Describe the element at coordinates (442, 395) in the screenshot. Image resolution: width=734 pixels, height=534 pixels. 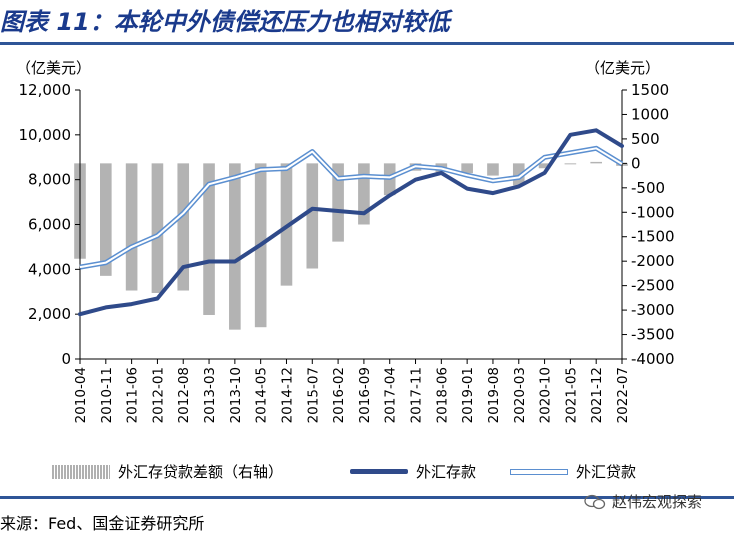
I see `x-tick-label: 2018-06` at that location.